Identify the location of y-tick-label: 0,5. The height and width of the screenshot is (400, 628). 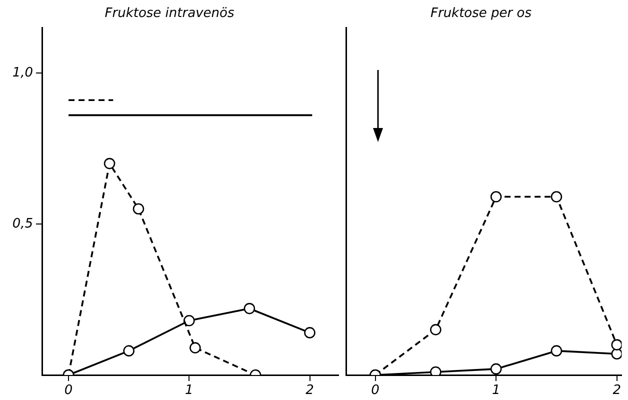
(22, 224).